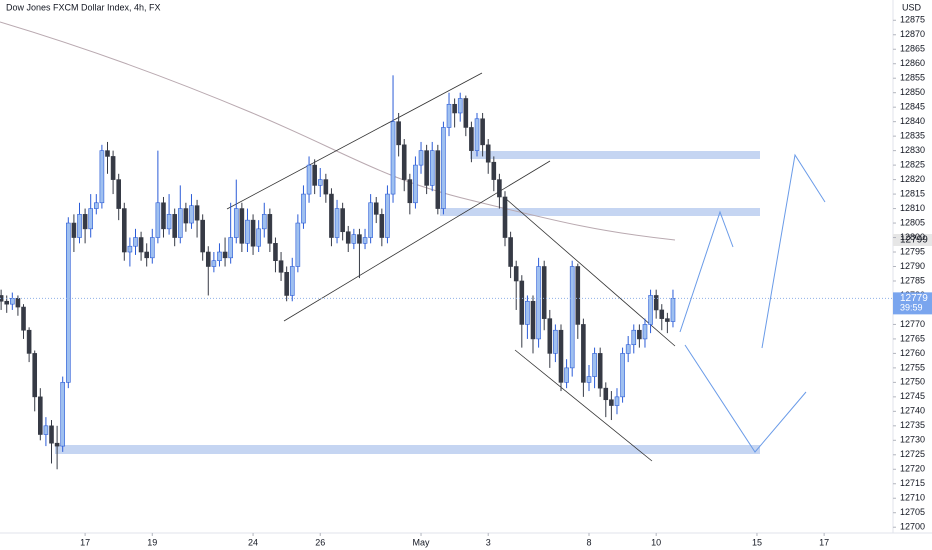 The width and height of the screenshot is (932, 550). What do you see at coordinates (912, 222) in the screenshot?
I see `y-tick-label: 12805` at bounding box center [912, 222].